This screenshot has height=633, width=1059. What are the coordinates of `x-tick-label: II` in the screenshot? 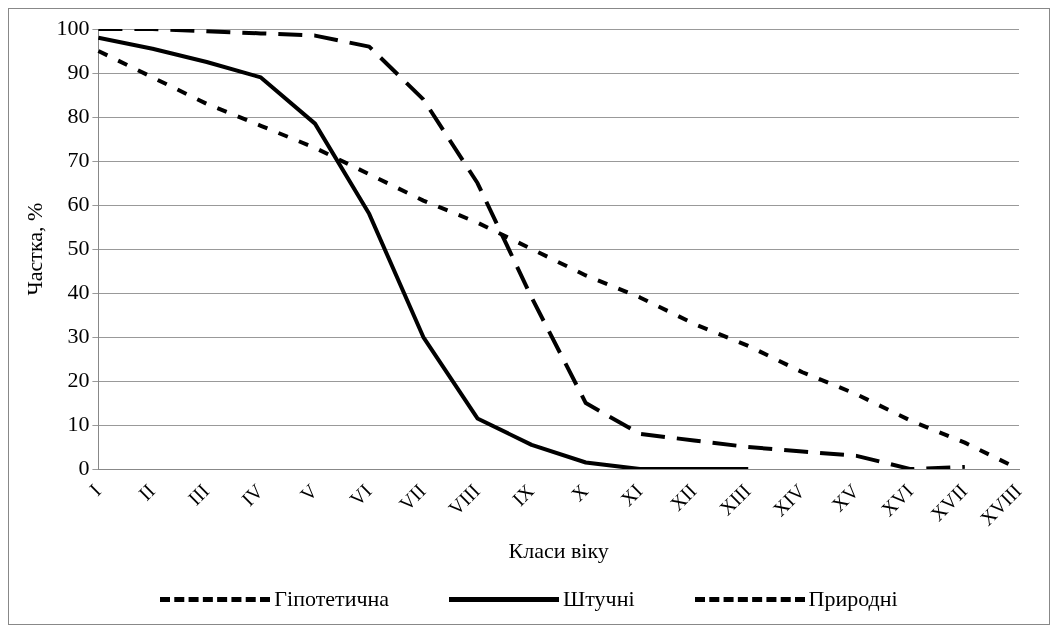 It's located at (147, 492).